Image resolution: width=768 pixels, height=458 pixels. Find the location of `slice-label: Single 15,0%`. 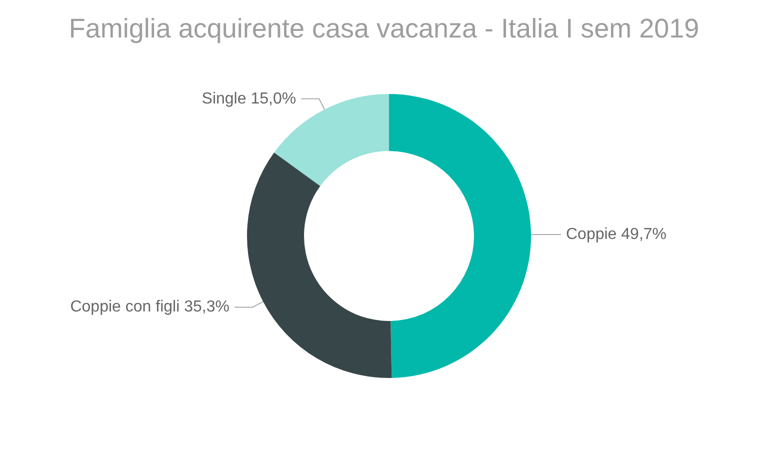

slice-label: Single 15,0% is located at coordinates (249, 99).